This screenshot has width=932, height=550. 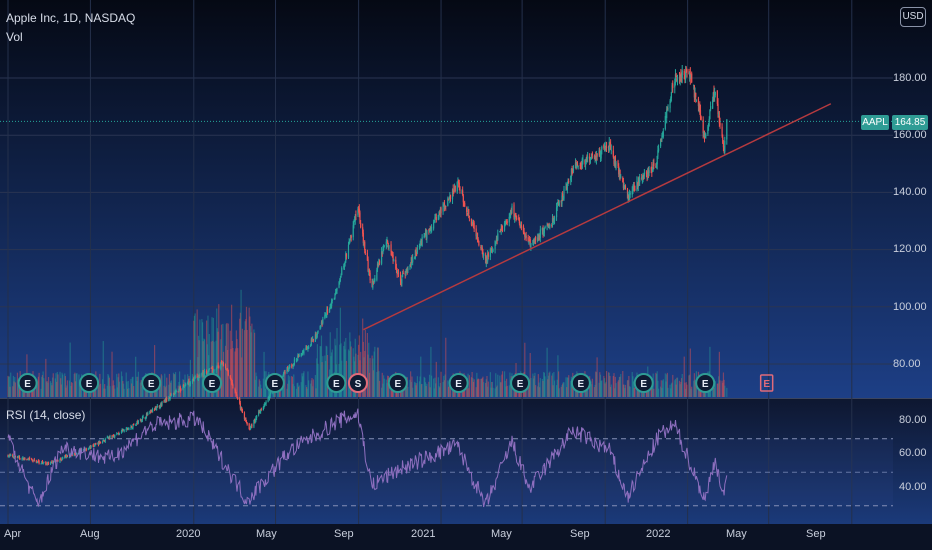 I want to click on earnings-marker, so click(x=458, y=383).